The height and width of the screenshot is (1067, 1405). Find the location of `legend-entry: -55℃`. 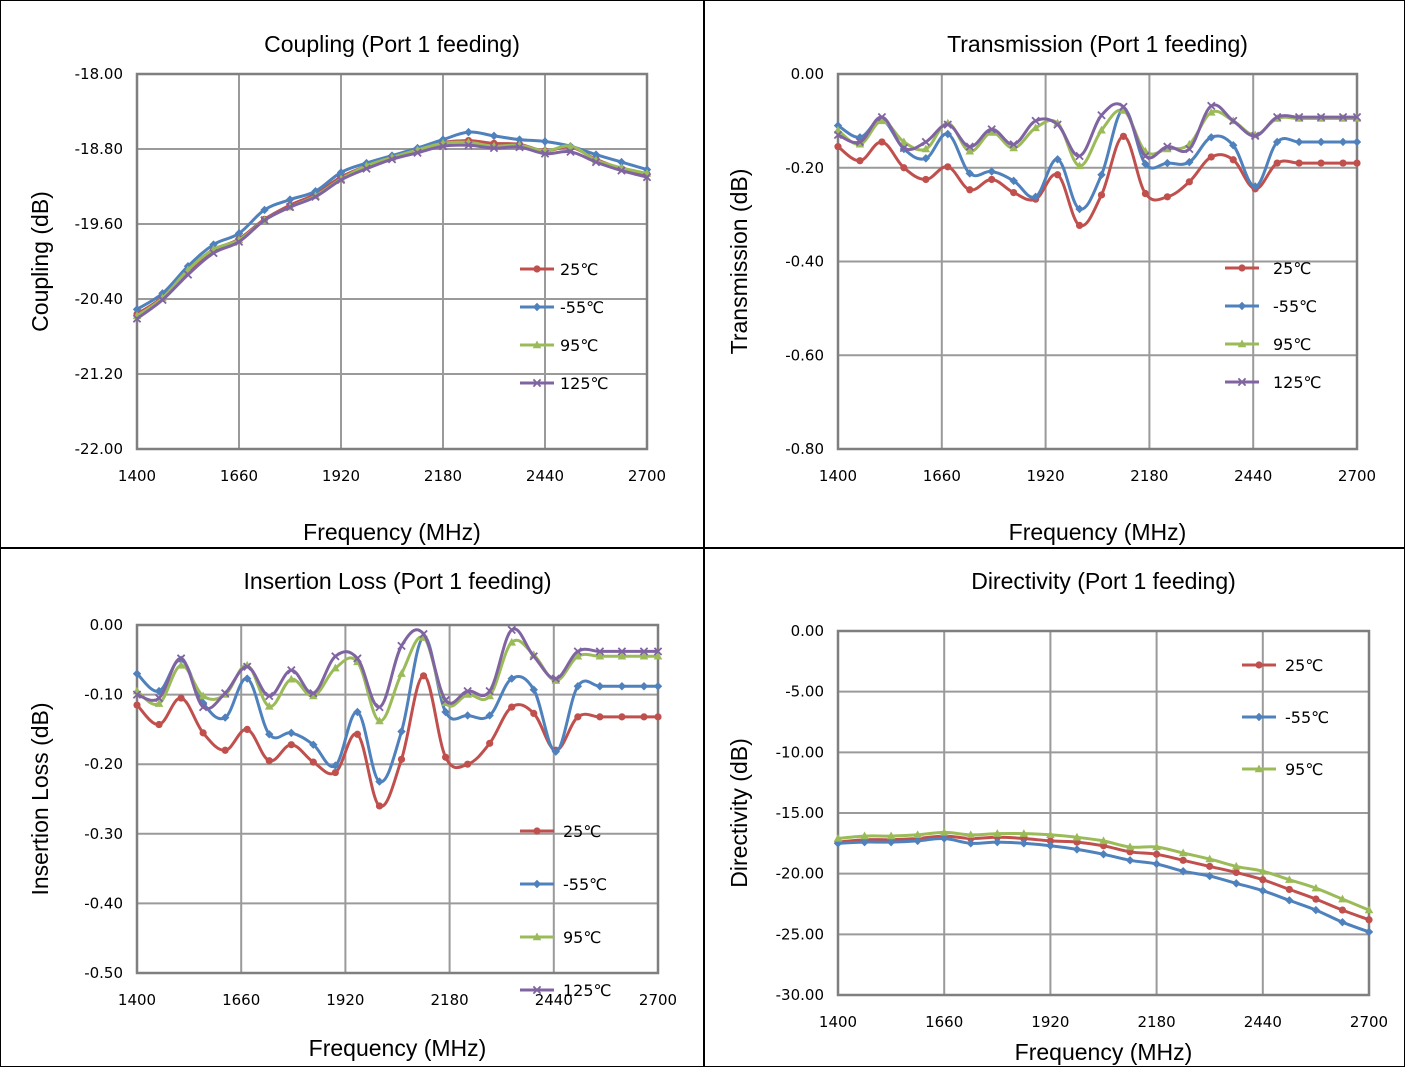

legend-entry: -55℃ is located at coordinates (1307, 717).